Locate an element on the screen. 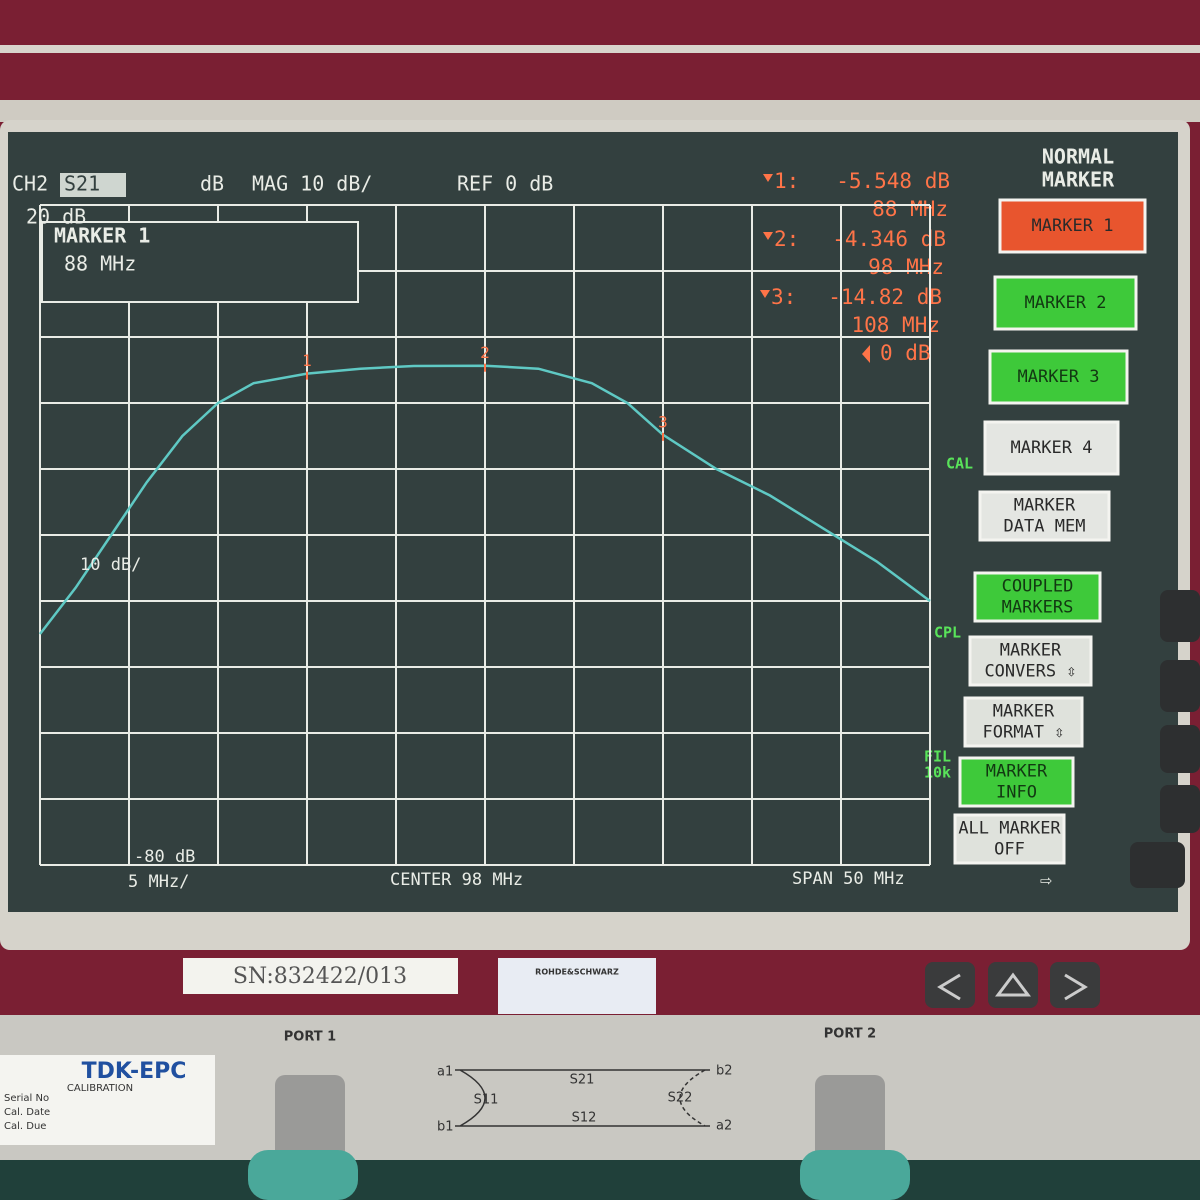 The image size is (1200, 1200). serial-label is located at coordinates (320, 976).